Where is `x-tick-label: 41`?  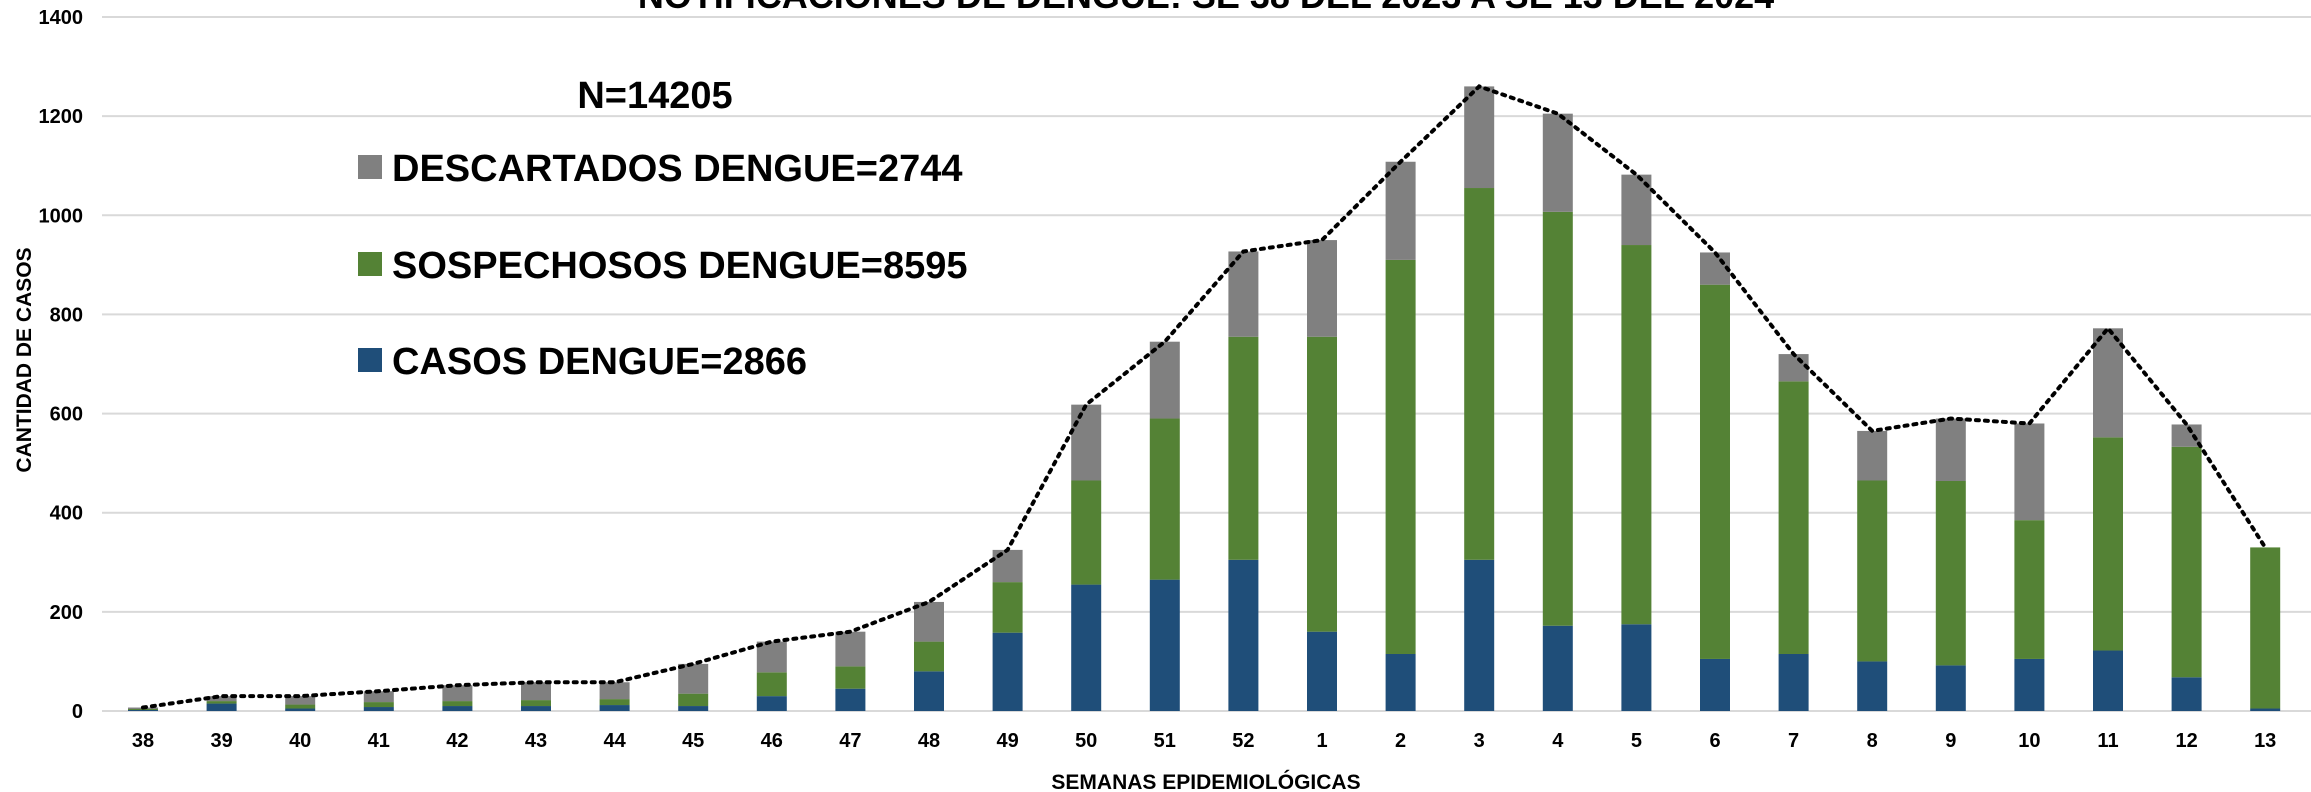 x-tick-label: 41 is located at coordinates (379, 741).